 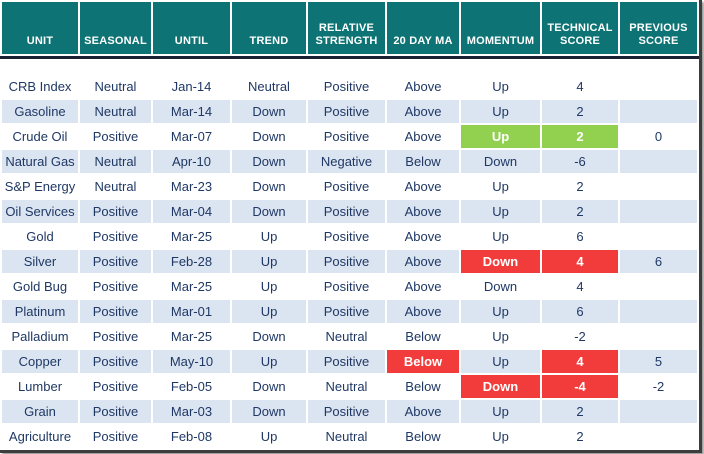 What do you see at coordinates (191, 261) in the screenshot?
I see `cell-until: Feb-28` at bounding box center [191, 261].